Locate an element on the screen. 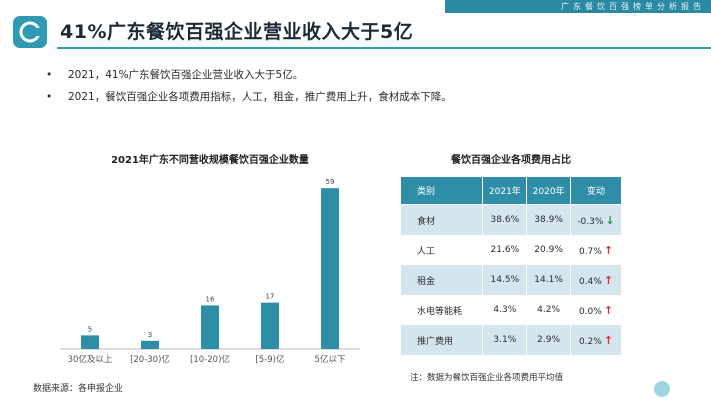 This screenshot has width=711, height=400. bullet-text: 2021，餐饮百强企业各项费用指标，人工，租金，推广费用上升，食材成本下降。 is located at coordinates (260, 97).